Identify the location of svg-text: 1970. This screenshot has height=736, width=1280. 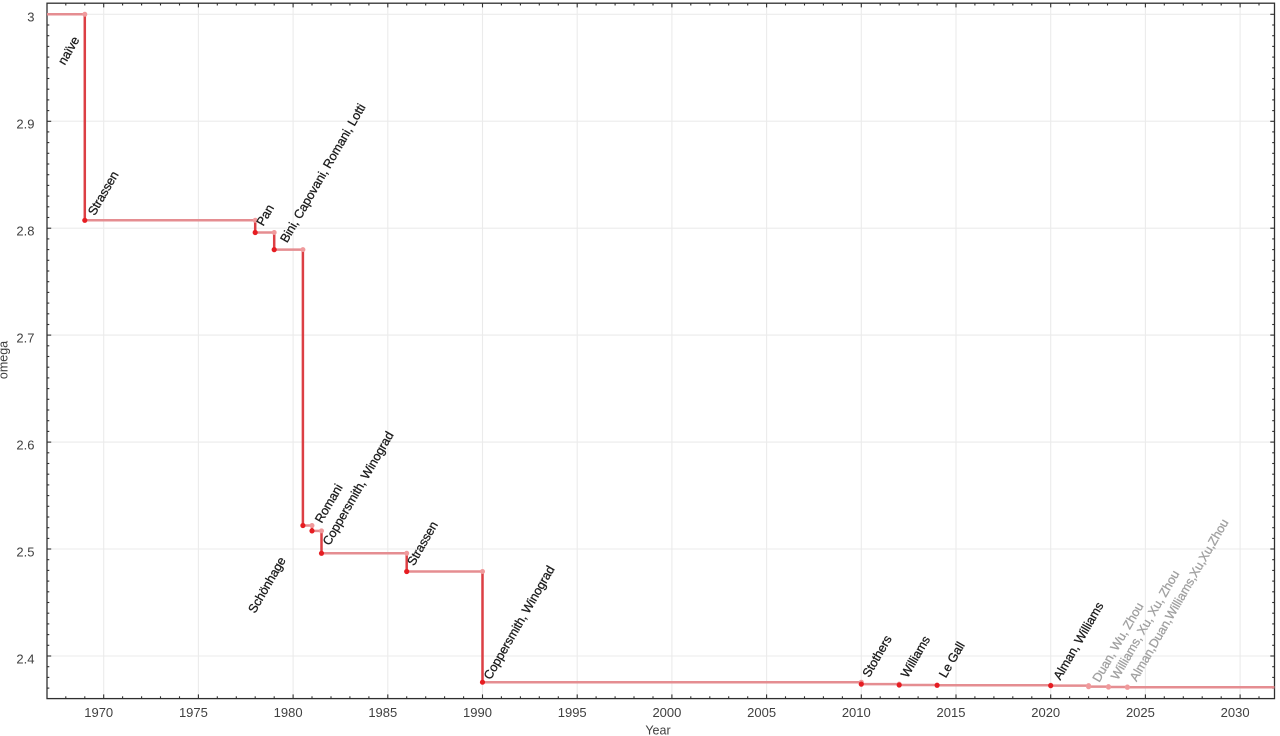
(98, 712).